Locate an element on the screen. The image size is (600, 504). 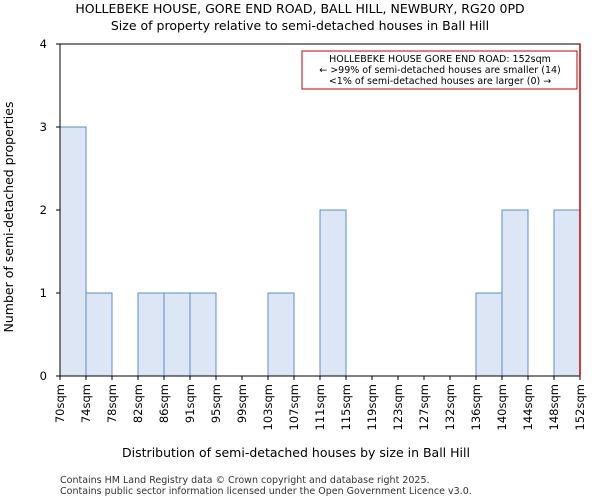
bar-70sqm is located at coordinates (73, 251).